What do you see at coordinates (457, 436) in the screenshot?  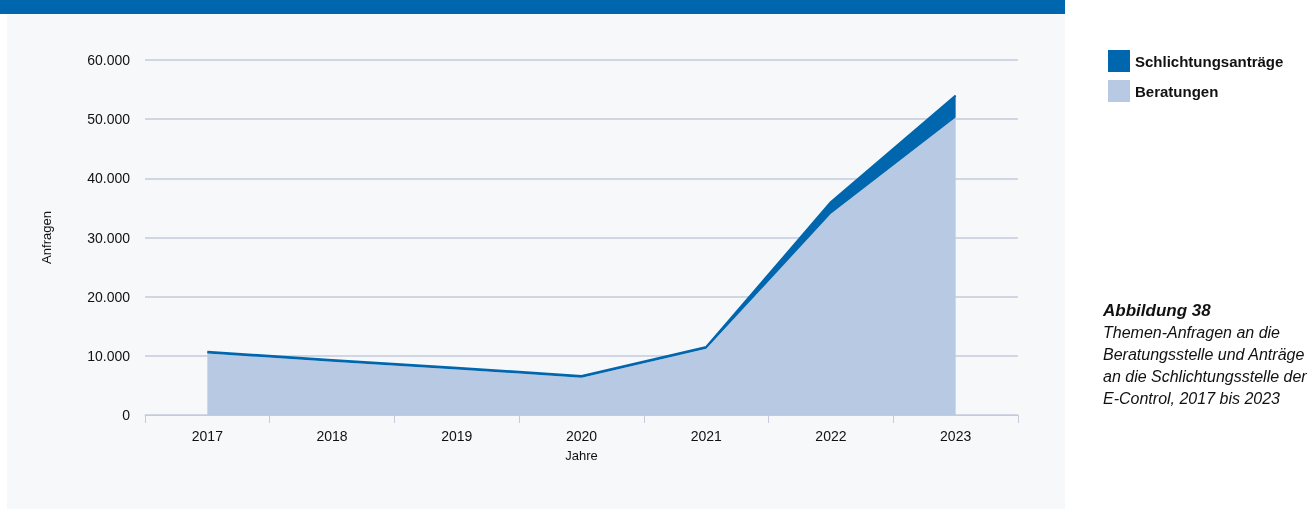 I see `x-tick-label: 2019` at bounding box center [457, 436].